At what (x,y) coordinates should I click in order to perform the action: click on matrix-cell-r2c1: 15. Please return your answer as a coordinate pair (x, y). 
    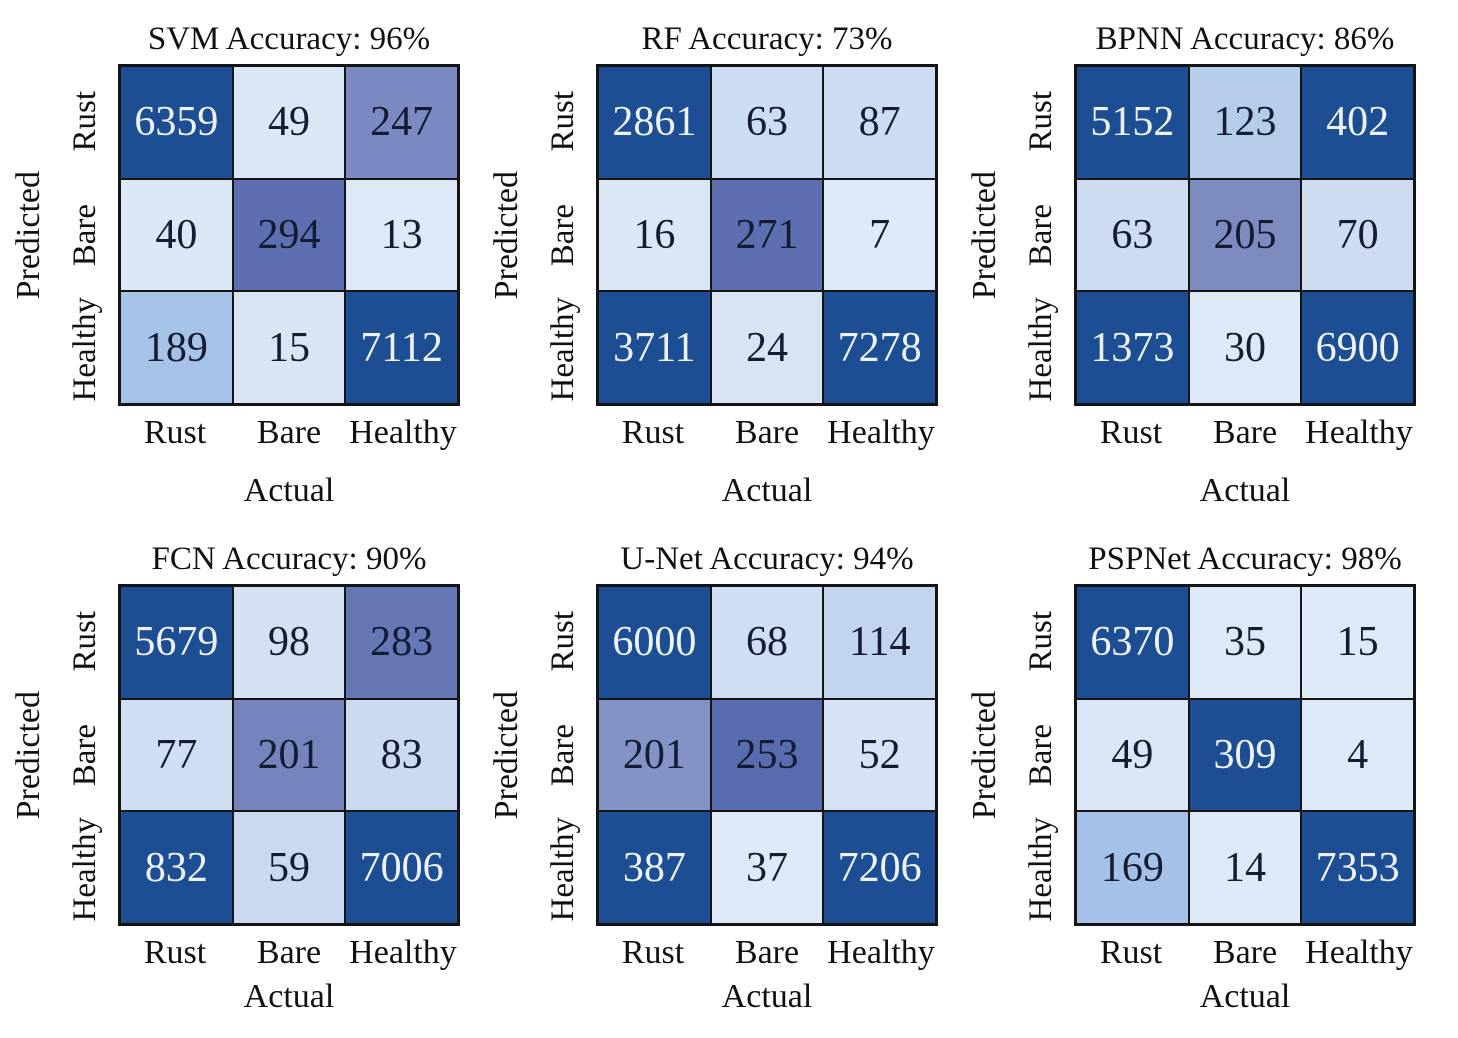
    Looking at the image, I should click on (289, 347).